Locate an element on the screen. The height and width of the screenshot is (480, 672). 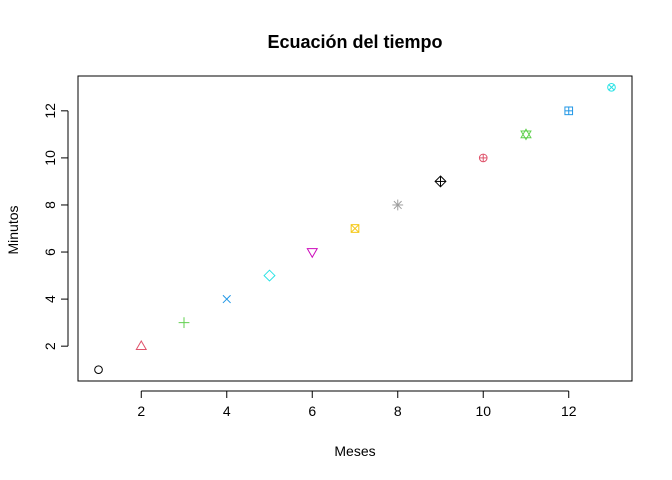
y-tick-label: 2 is located at coordinates (50, 346).